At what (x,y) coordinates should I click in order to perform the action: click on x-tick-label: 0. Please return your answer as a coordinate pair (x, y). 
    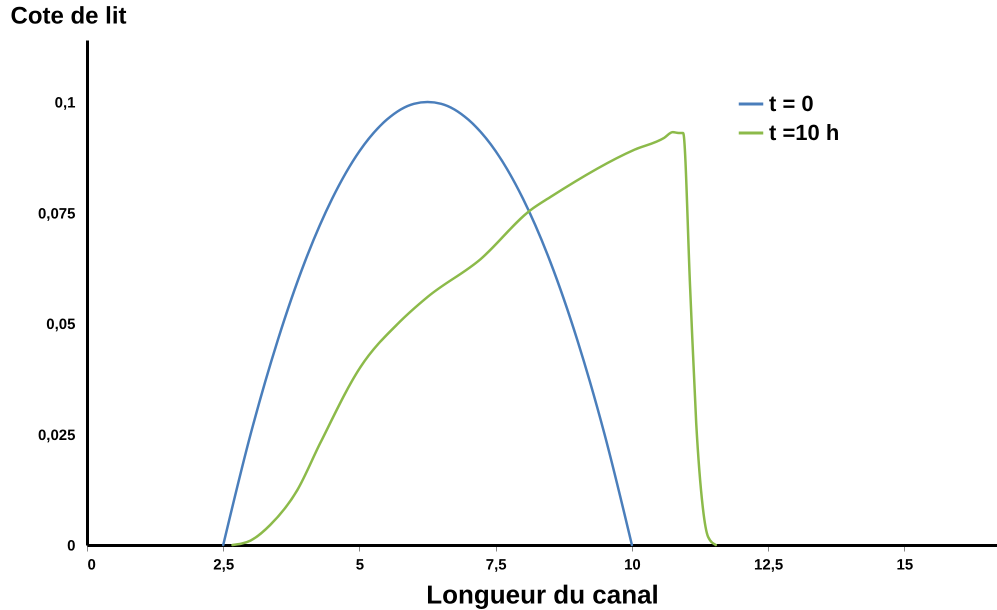
    Looking at the image, I should click on (92, 565).